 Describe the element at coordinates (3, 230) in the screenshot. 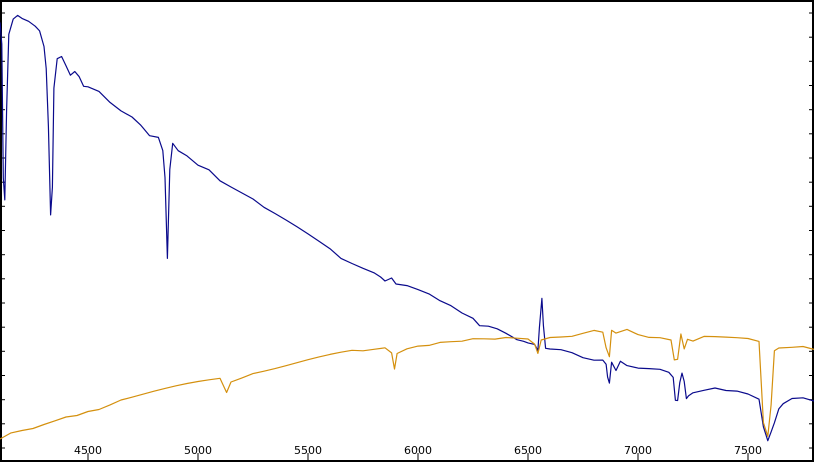

I see `y-axis-left-ticks` at that location.